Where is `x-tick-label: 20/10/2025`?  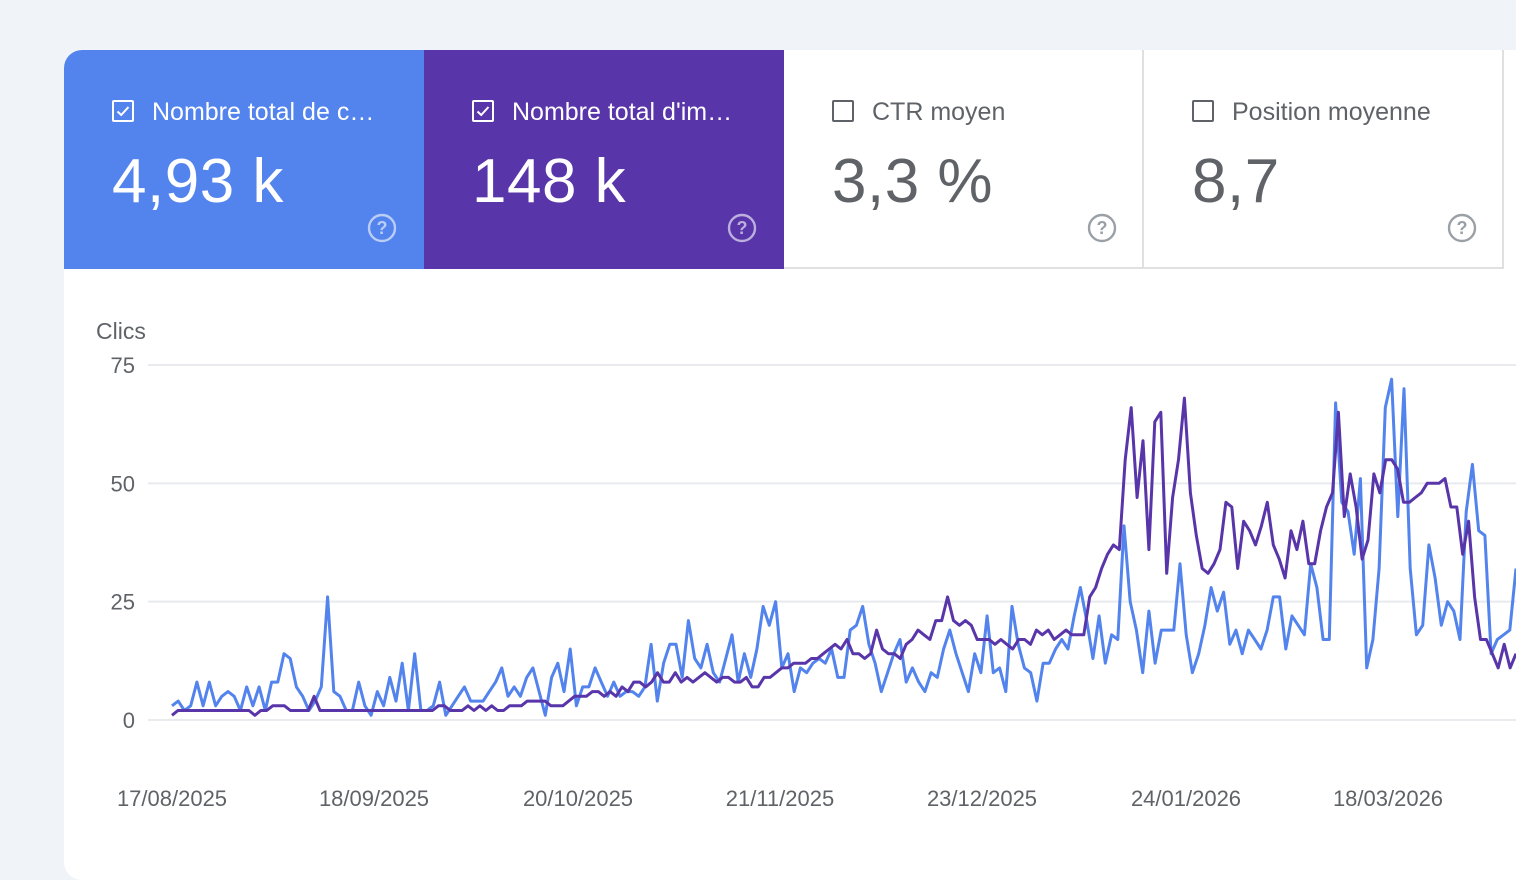 x-tick-label: 20/10/2025 is located at coordinates (578, 798).